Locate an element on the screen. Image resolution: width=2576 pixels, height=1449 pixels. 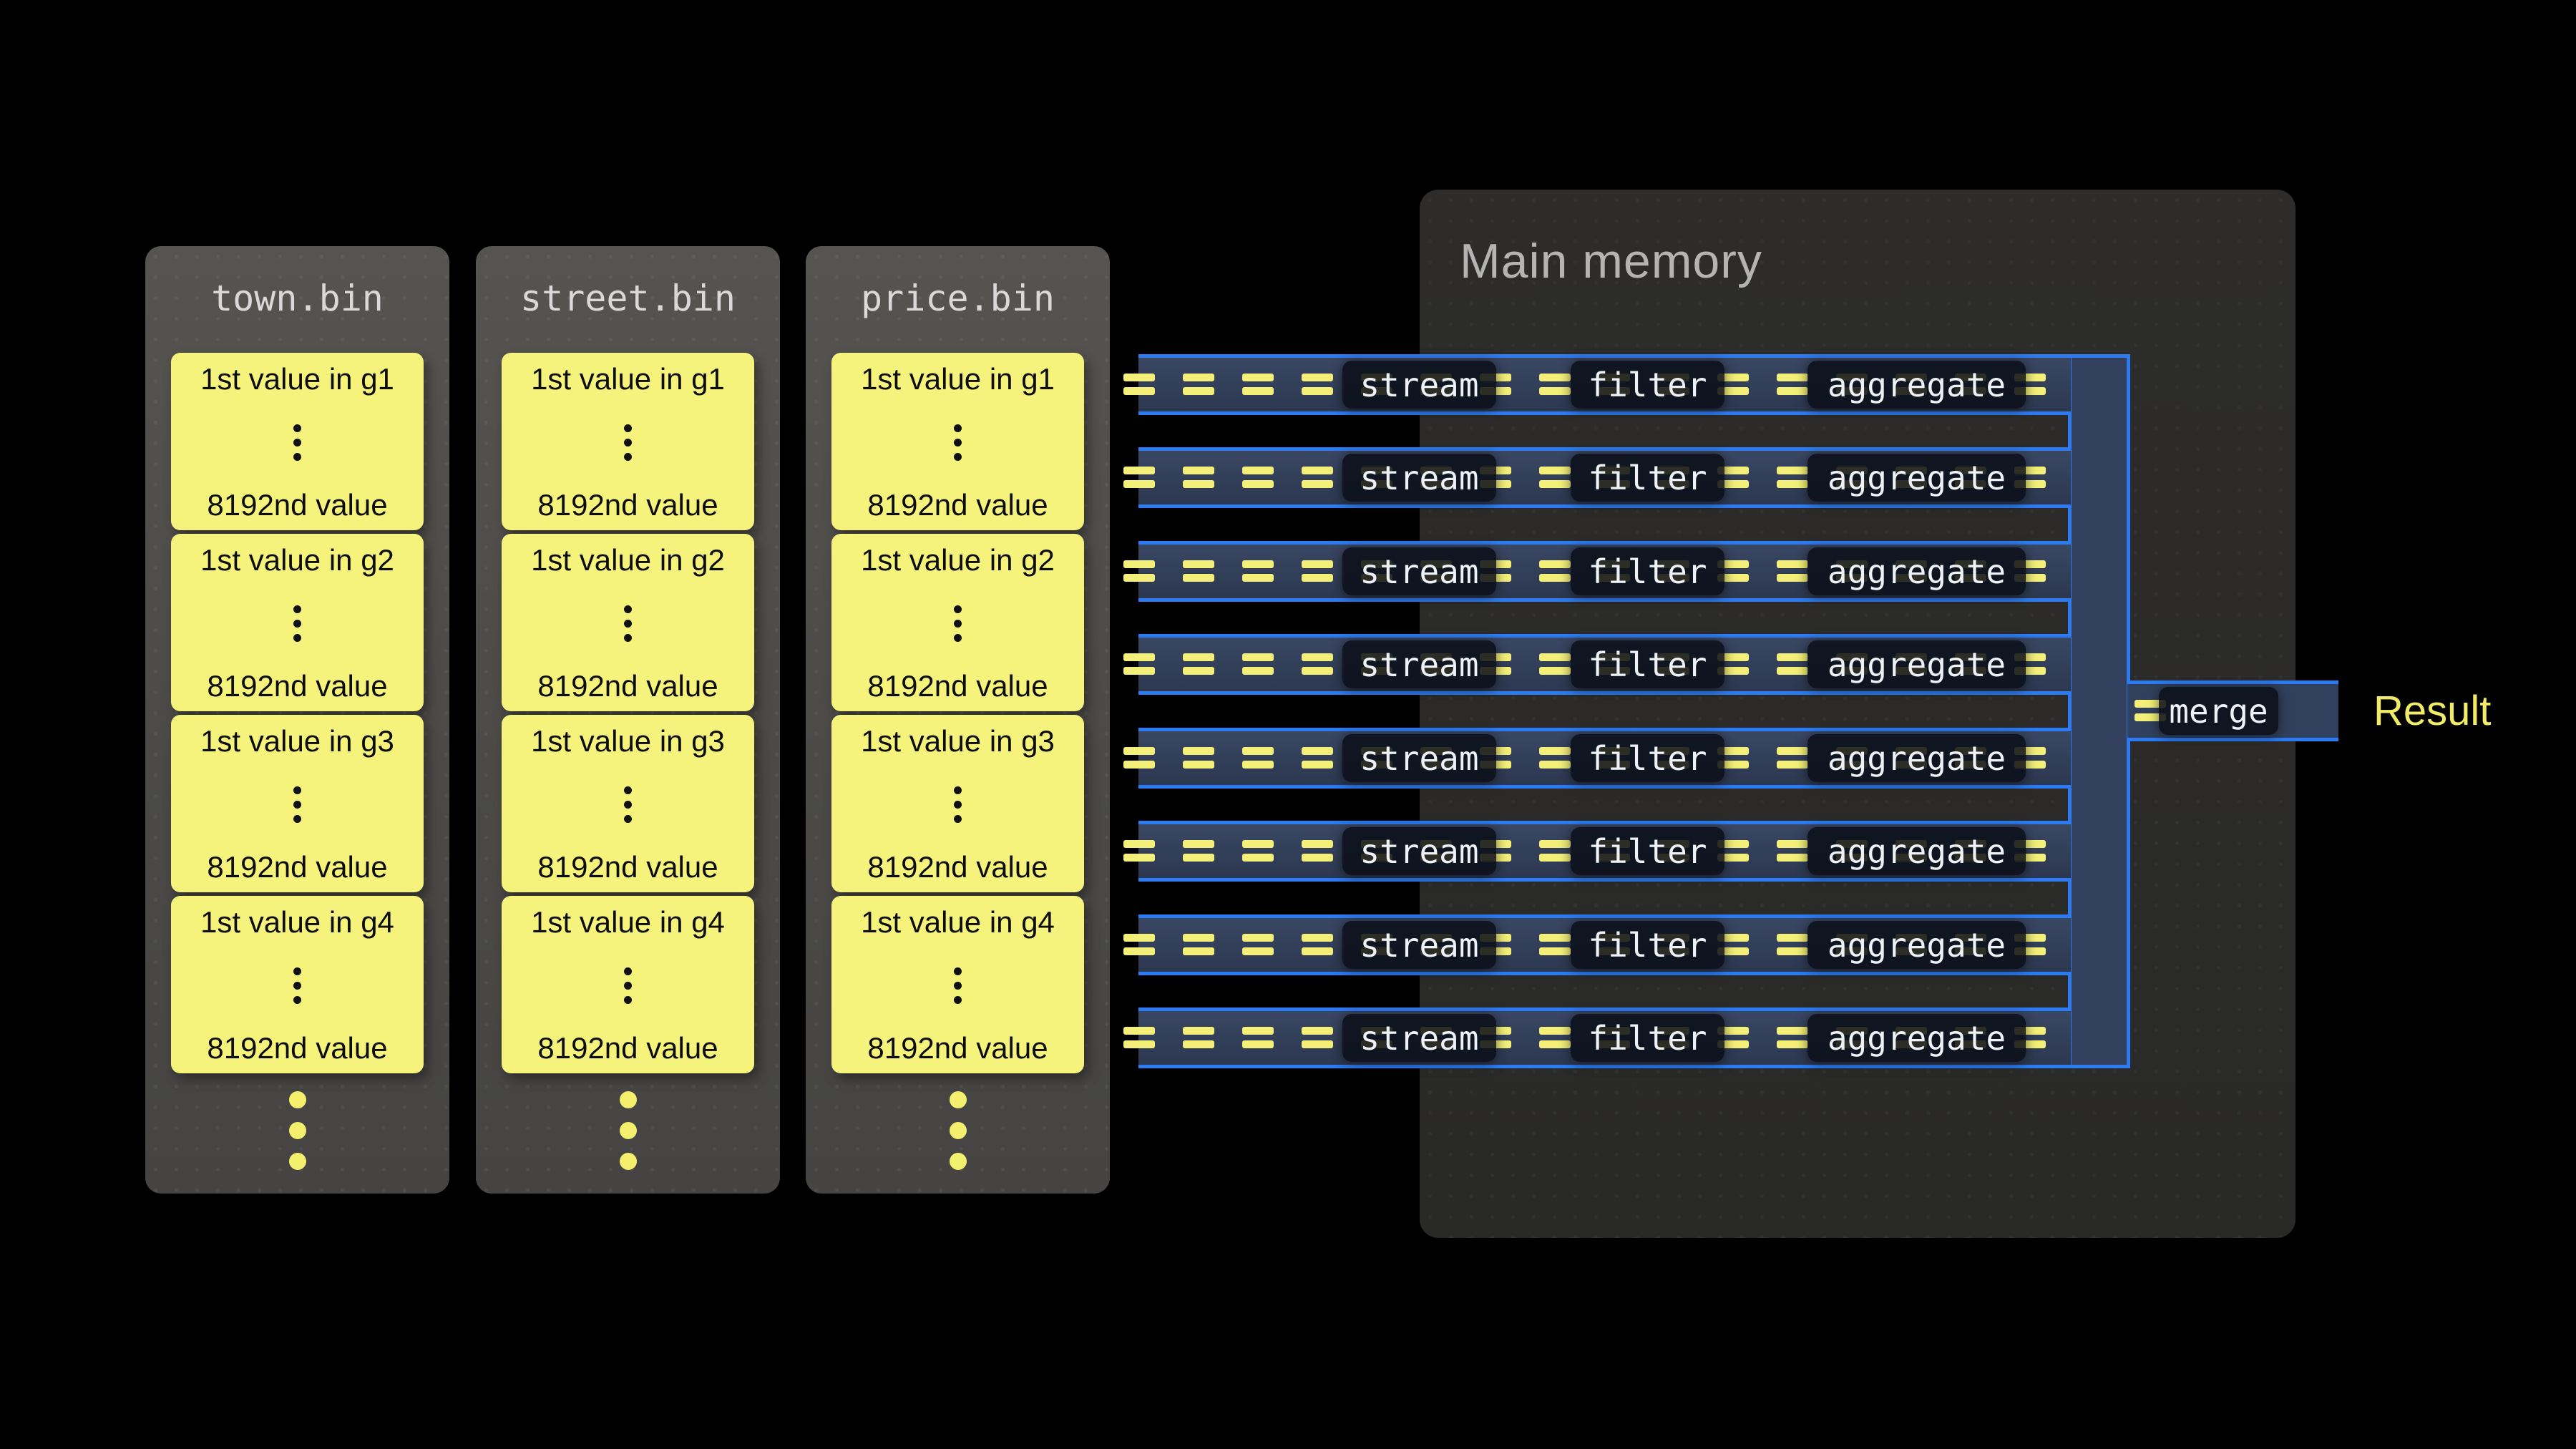
merge-operator: merge is located at coordinates (2218, 711).